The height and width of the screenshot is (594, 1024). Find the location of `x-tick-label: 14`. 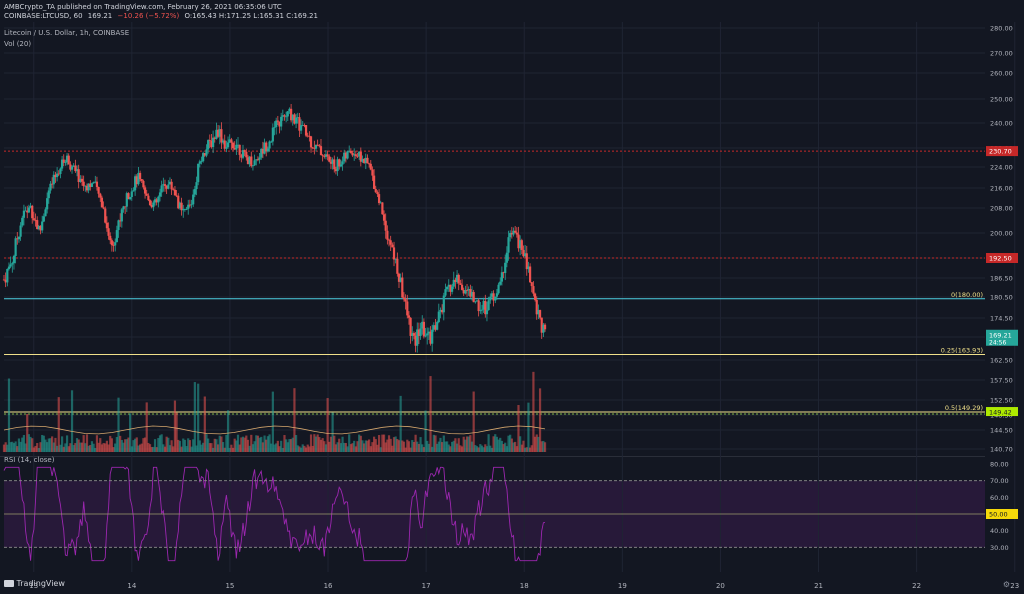

x-tick-label: 14 is located at coordinates (131, 586).